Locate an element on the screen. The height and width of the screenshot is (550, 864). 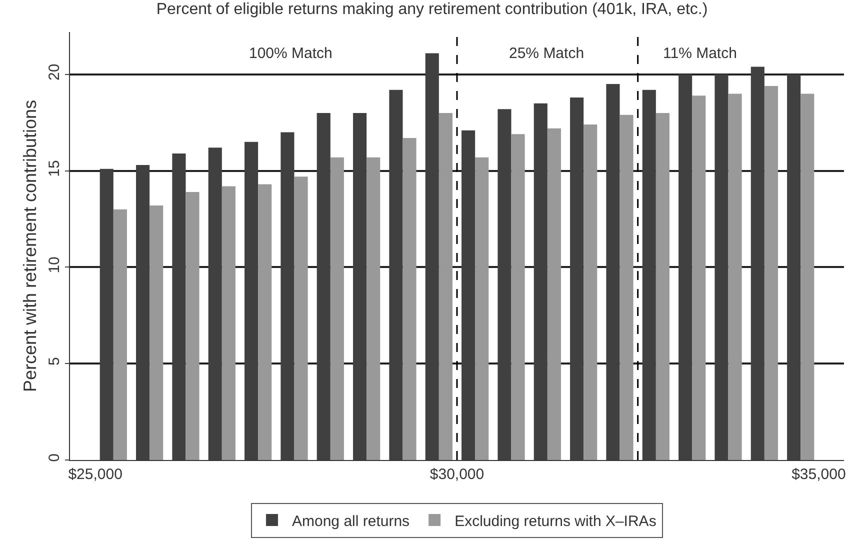
legend-label: Excluding returns with X–IRAs is located at coordinates (555, 521).